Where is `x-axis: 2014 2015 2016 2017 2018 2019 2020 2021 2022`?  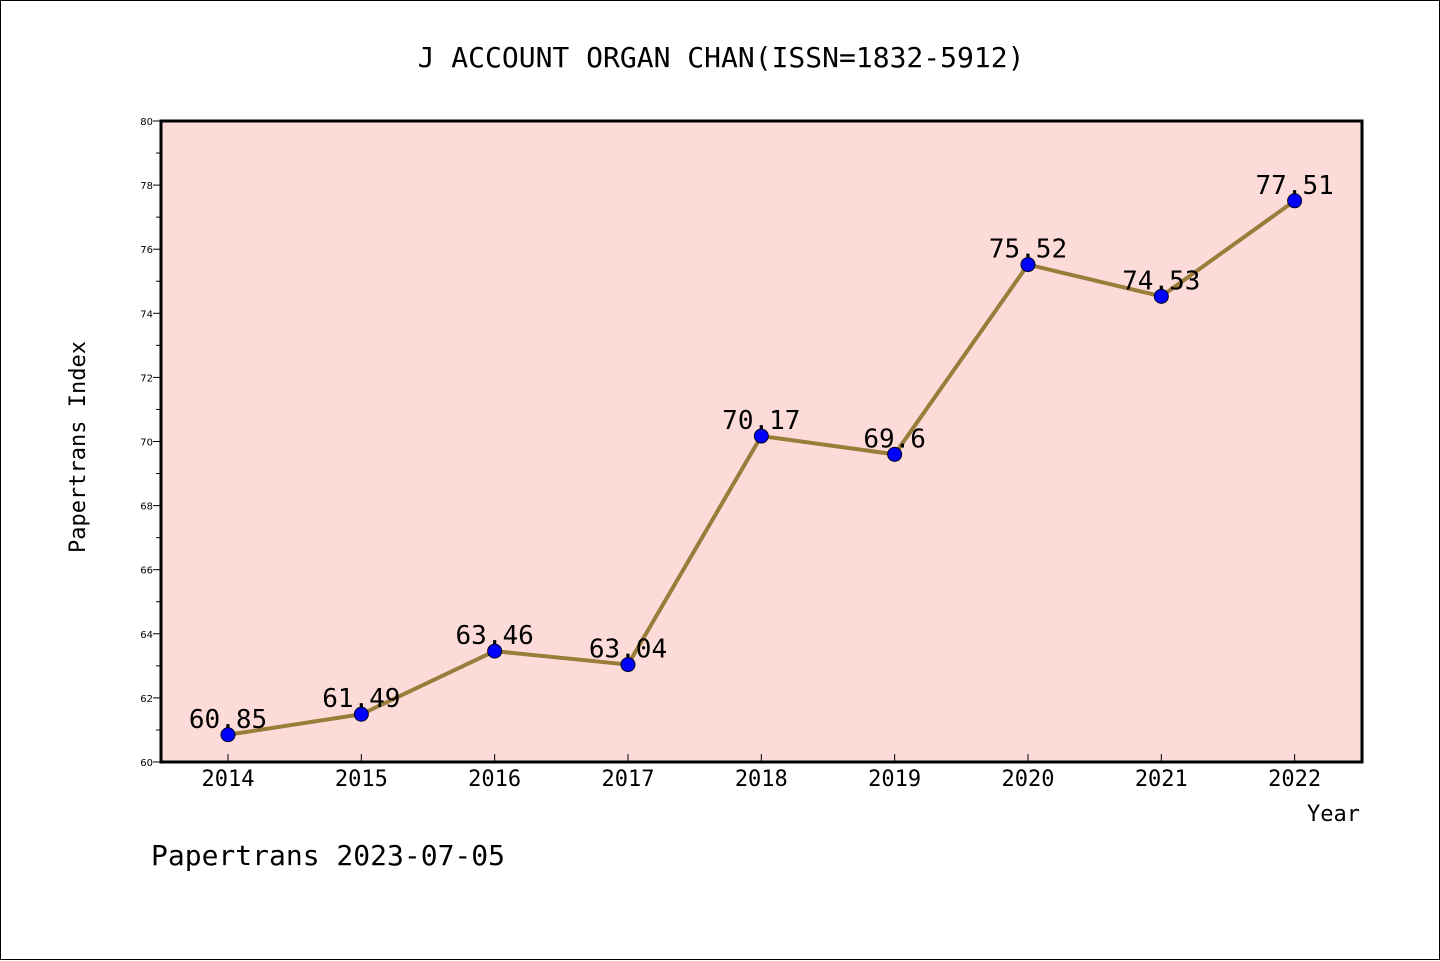 x-axis: 2014 2015 2016 2017 2018 2019 2020 2021 2022 is located at coordinates (761, 773).